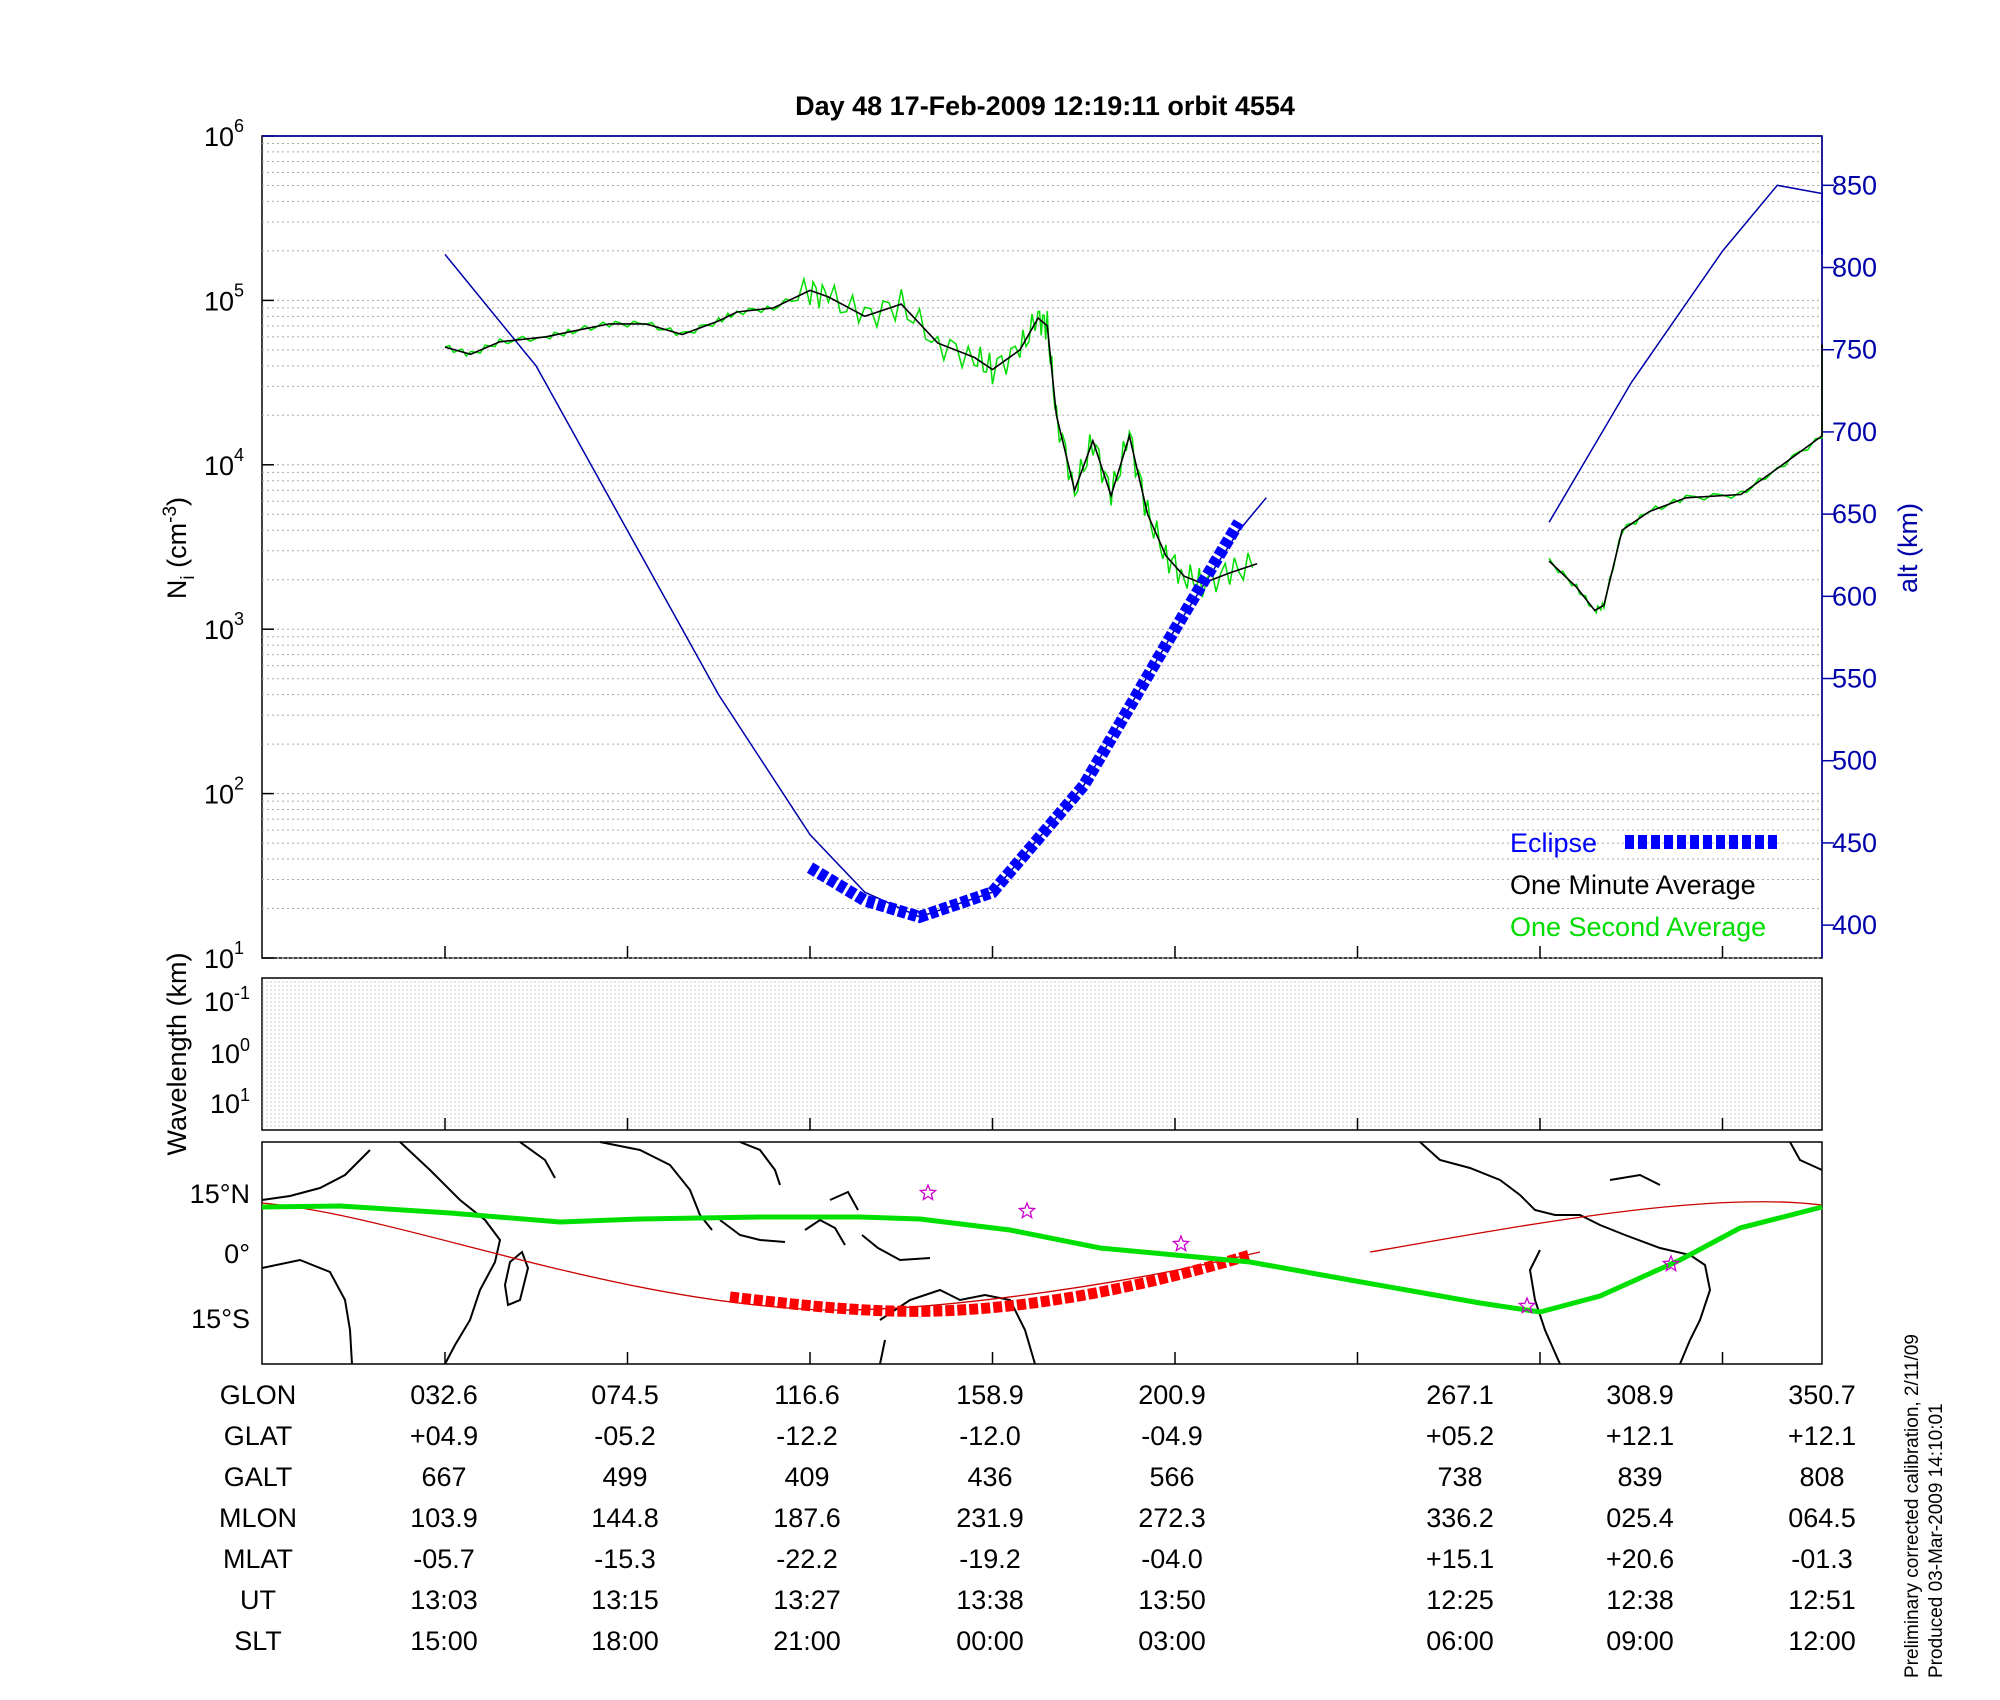 The height and width of the screenshot is (1700, 2000). Describe the element at coordinates (1621, 1253) in the screenshot. I see `americas-coastline` at that location.